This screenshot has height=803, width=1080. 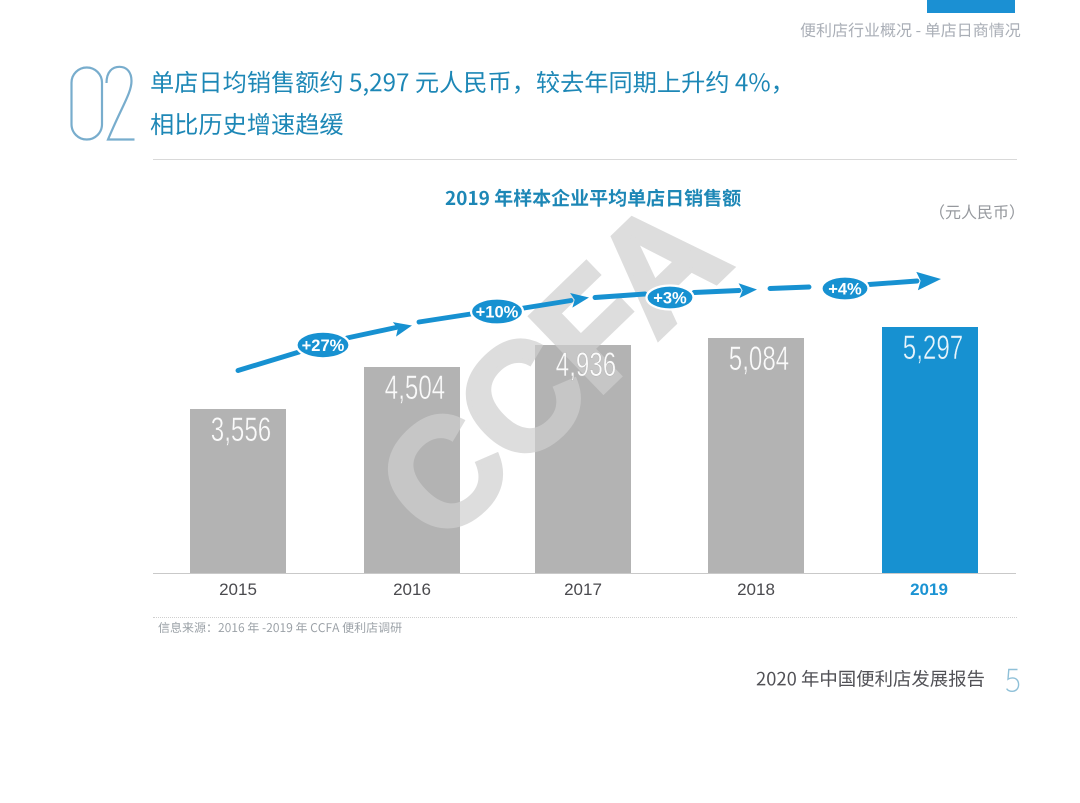 What do you see at coordinates (497, 312) in the screenshot?
I see `svg-text: +10%` at bounding box center [497, 312].